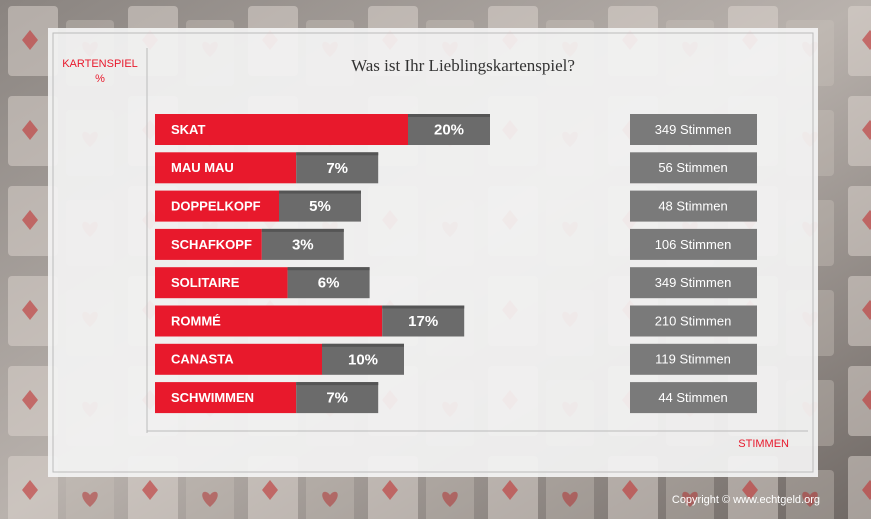 This screenshot has width=871, height=524. I want to click on votes-label: 106 Stimmen, so click(693, 244).